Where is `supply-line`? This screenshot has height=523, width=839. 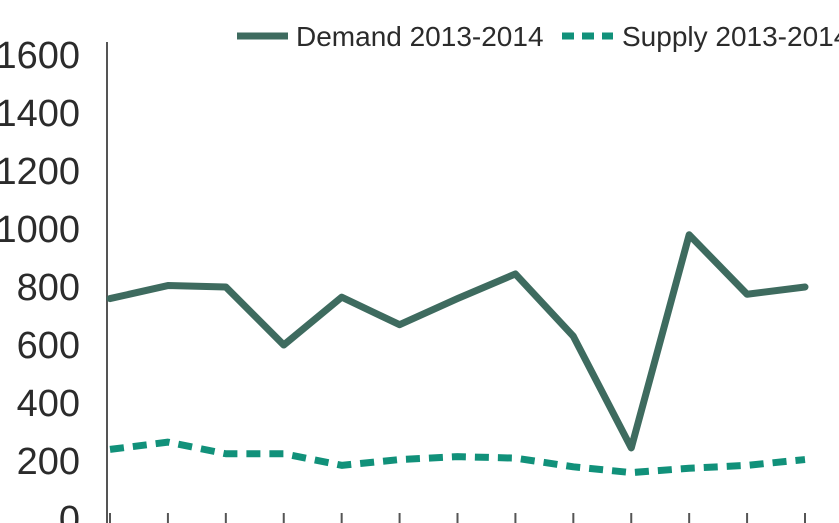
supply-line is located at coordinates (457, 457).